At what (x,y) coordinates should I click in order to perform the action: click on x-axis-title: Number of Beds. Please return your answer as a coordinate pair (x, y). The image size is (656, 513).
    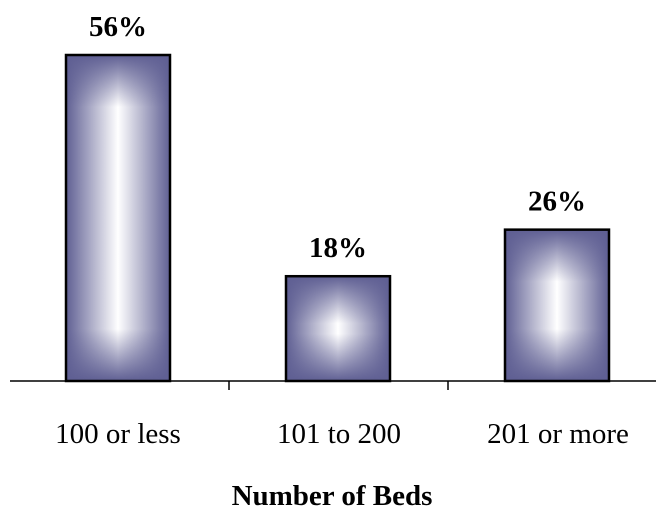
    Looking at the image, I should click on (332, 496).